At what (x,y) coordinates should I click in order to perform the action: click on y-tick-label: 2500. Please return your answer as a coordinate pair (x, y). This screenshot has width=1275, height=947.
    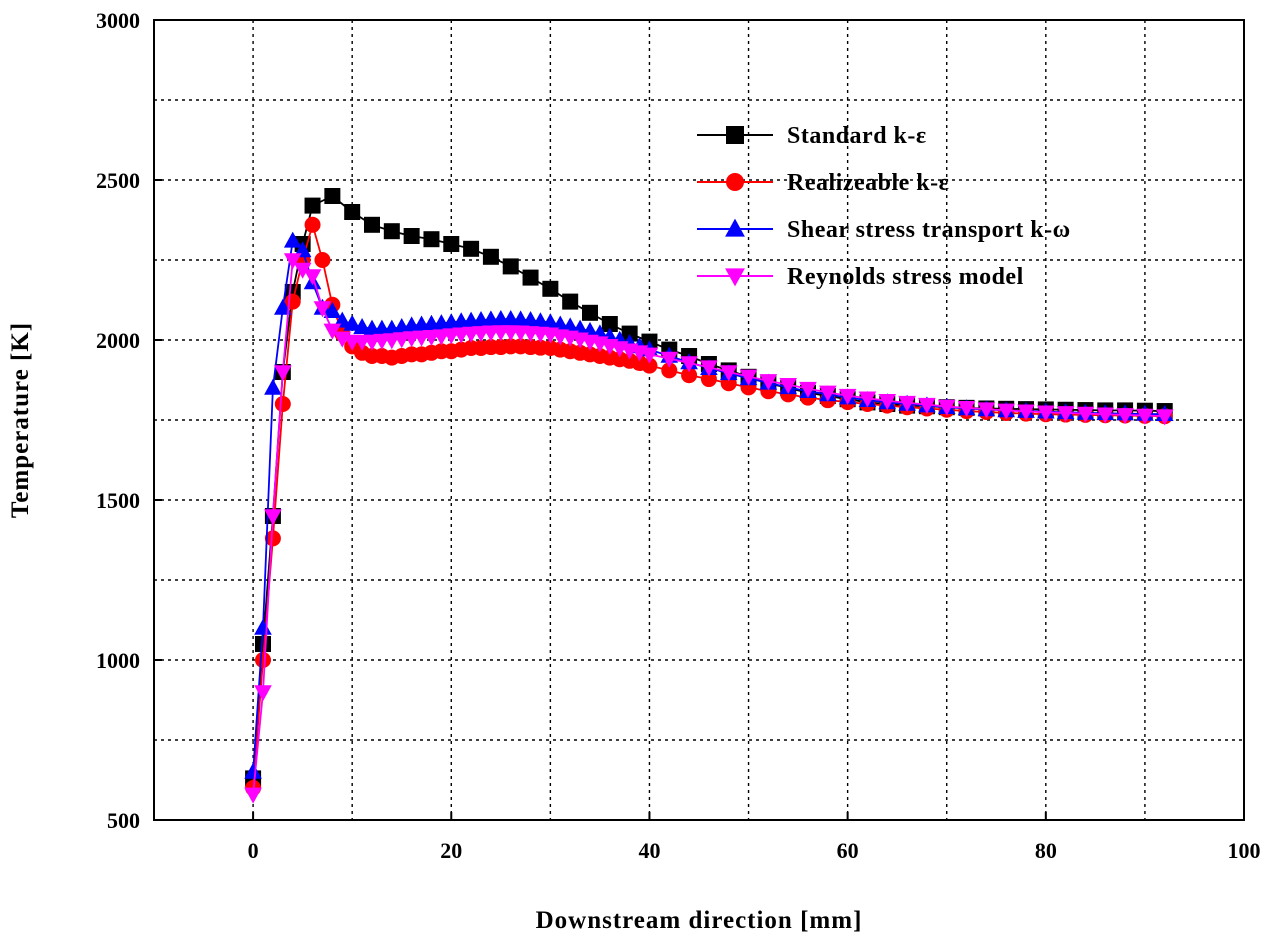
    Looking at the image, I should click on (118, 180).